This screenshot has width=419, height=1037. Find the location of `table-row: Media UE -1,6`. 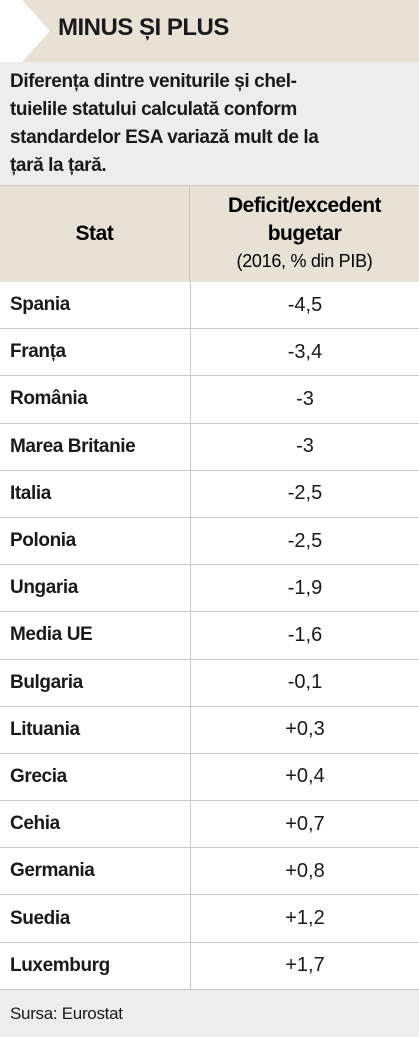

table-row: Media UE -1,6 is located at coordinates (209, 636).